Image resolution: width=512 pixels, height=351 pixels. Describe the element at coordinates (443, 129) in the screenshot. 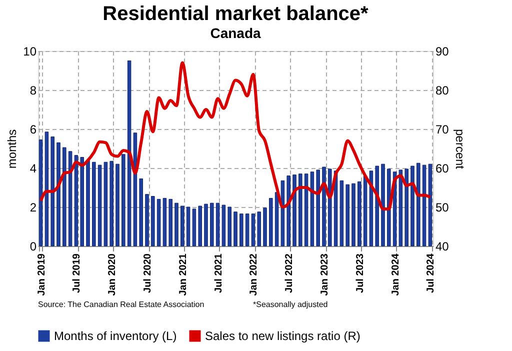

I see `y2-tick-label: 70` at that location.